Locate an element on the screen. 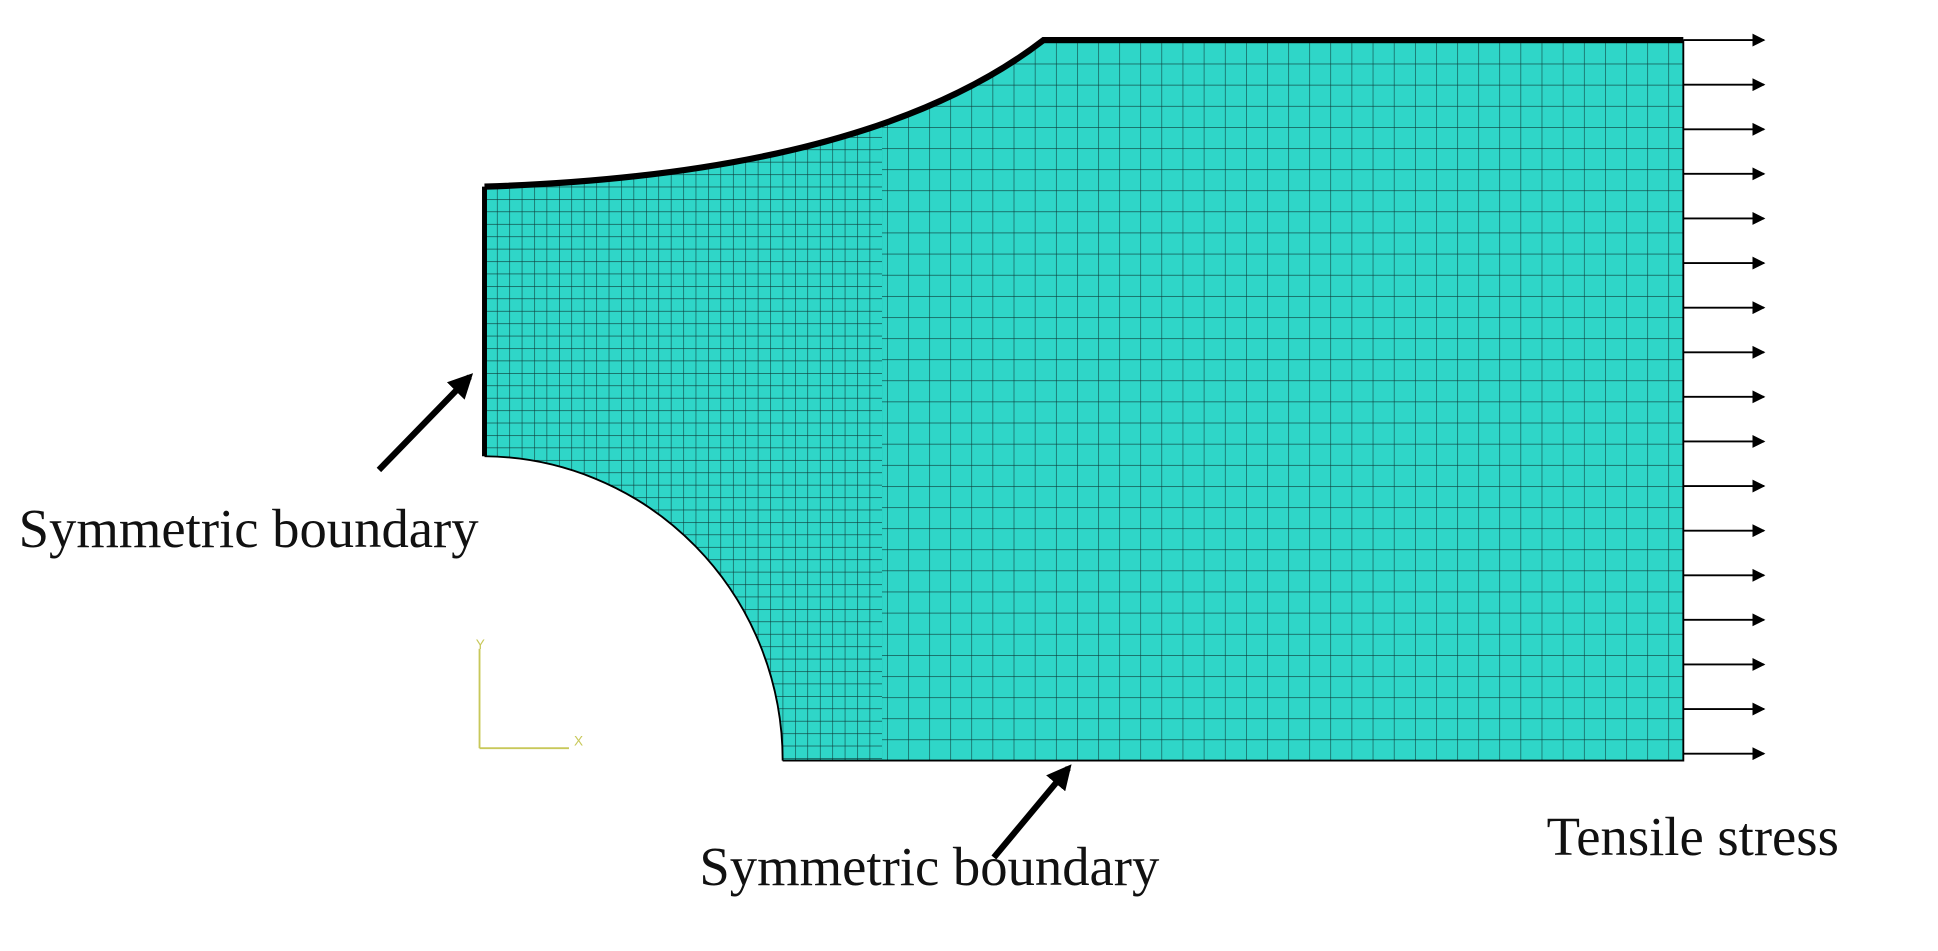 The height and width of the screenshot is (951, 1938). top-edge is located at coordinates (1084, 113).